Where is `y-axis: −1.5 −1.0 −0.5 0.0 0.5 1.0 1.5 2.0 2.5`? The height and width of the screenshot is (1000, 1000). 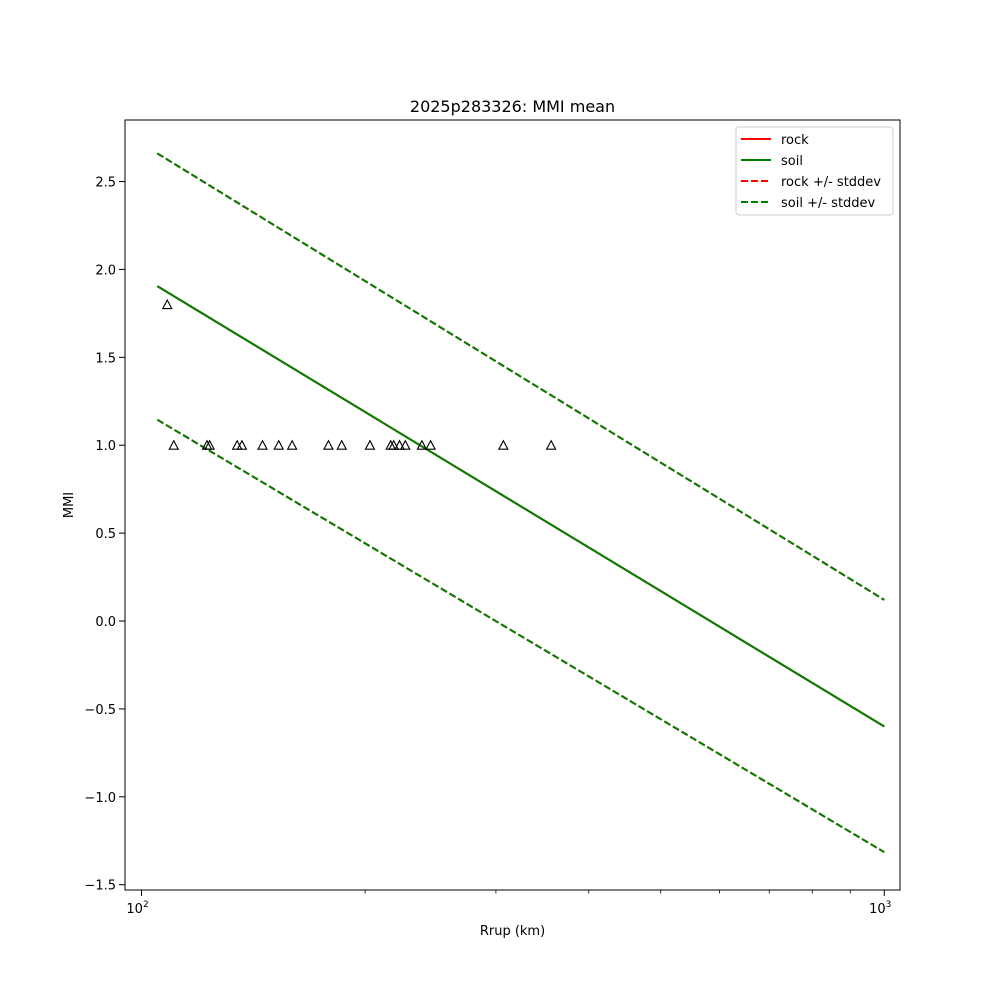 y-axis: −1.5 −1.0 −0.5 0.0 0.5 1.0 1.5 2.0 2.5 is located at coordinates (104, 535).